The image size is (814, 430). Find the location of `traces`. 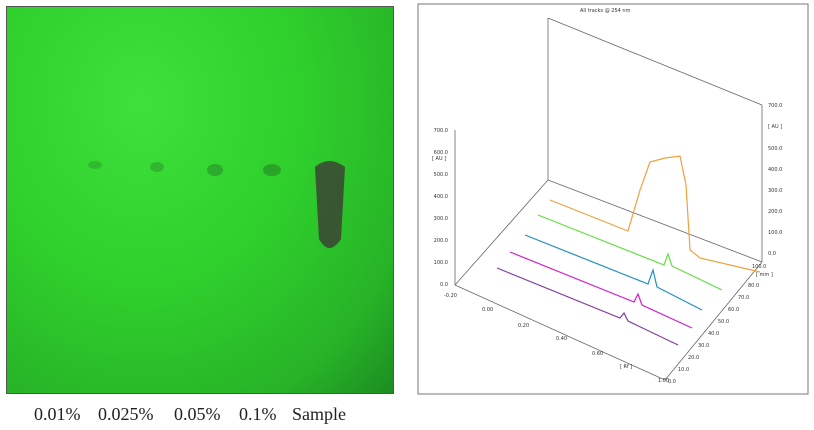

traces is located at coordinates (628, 250).